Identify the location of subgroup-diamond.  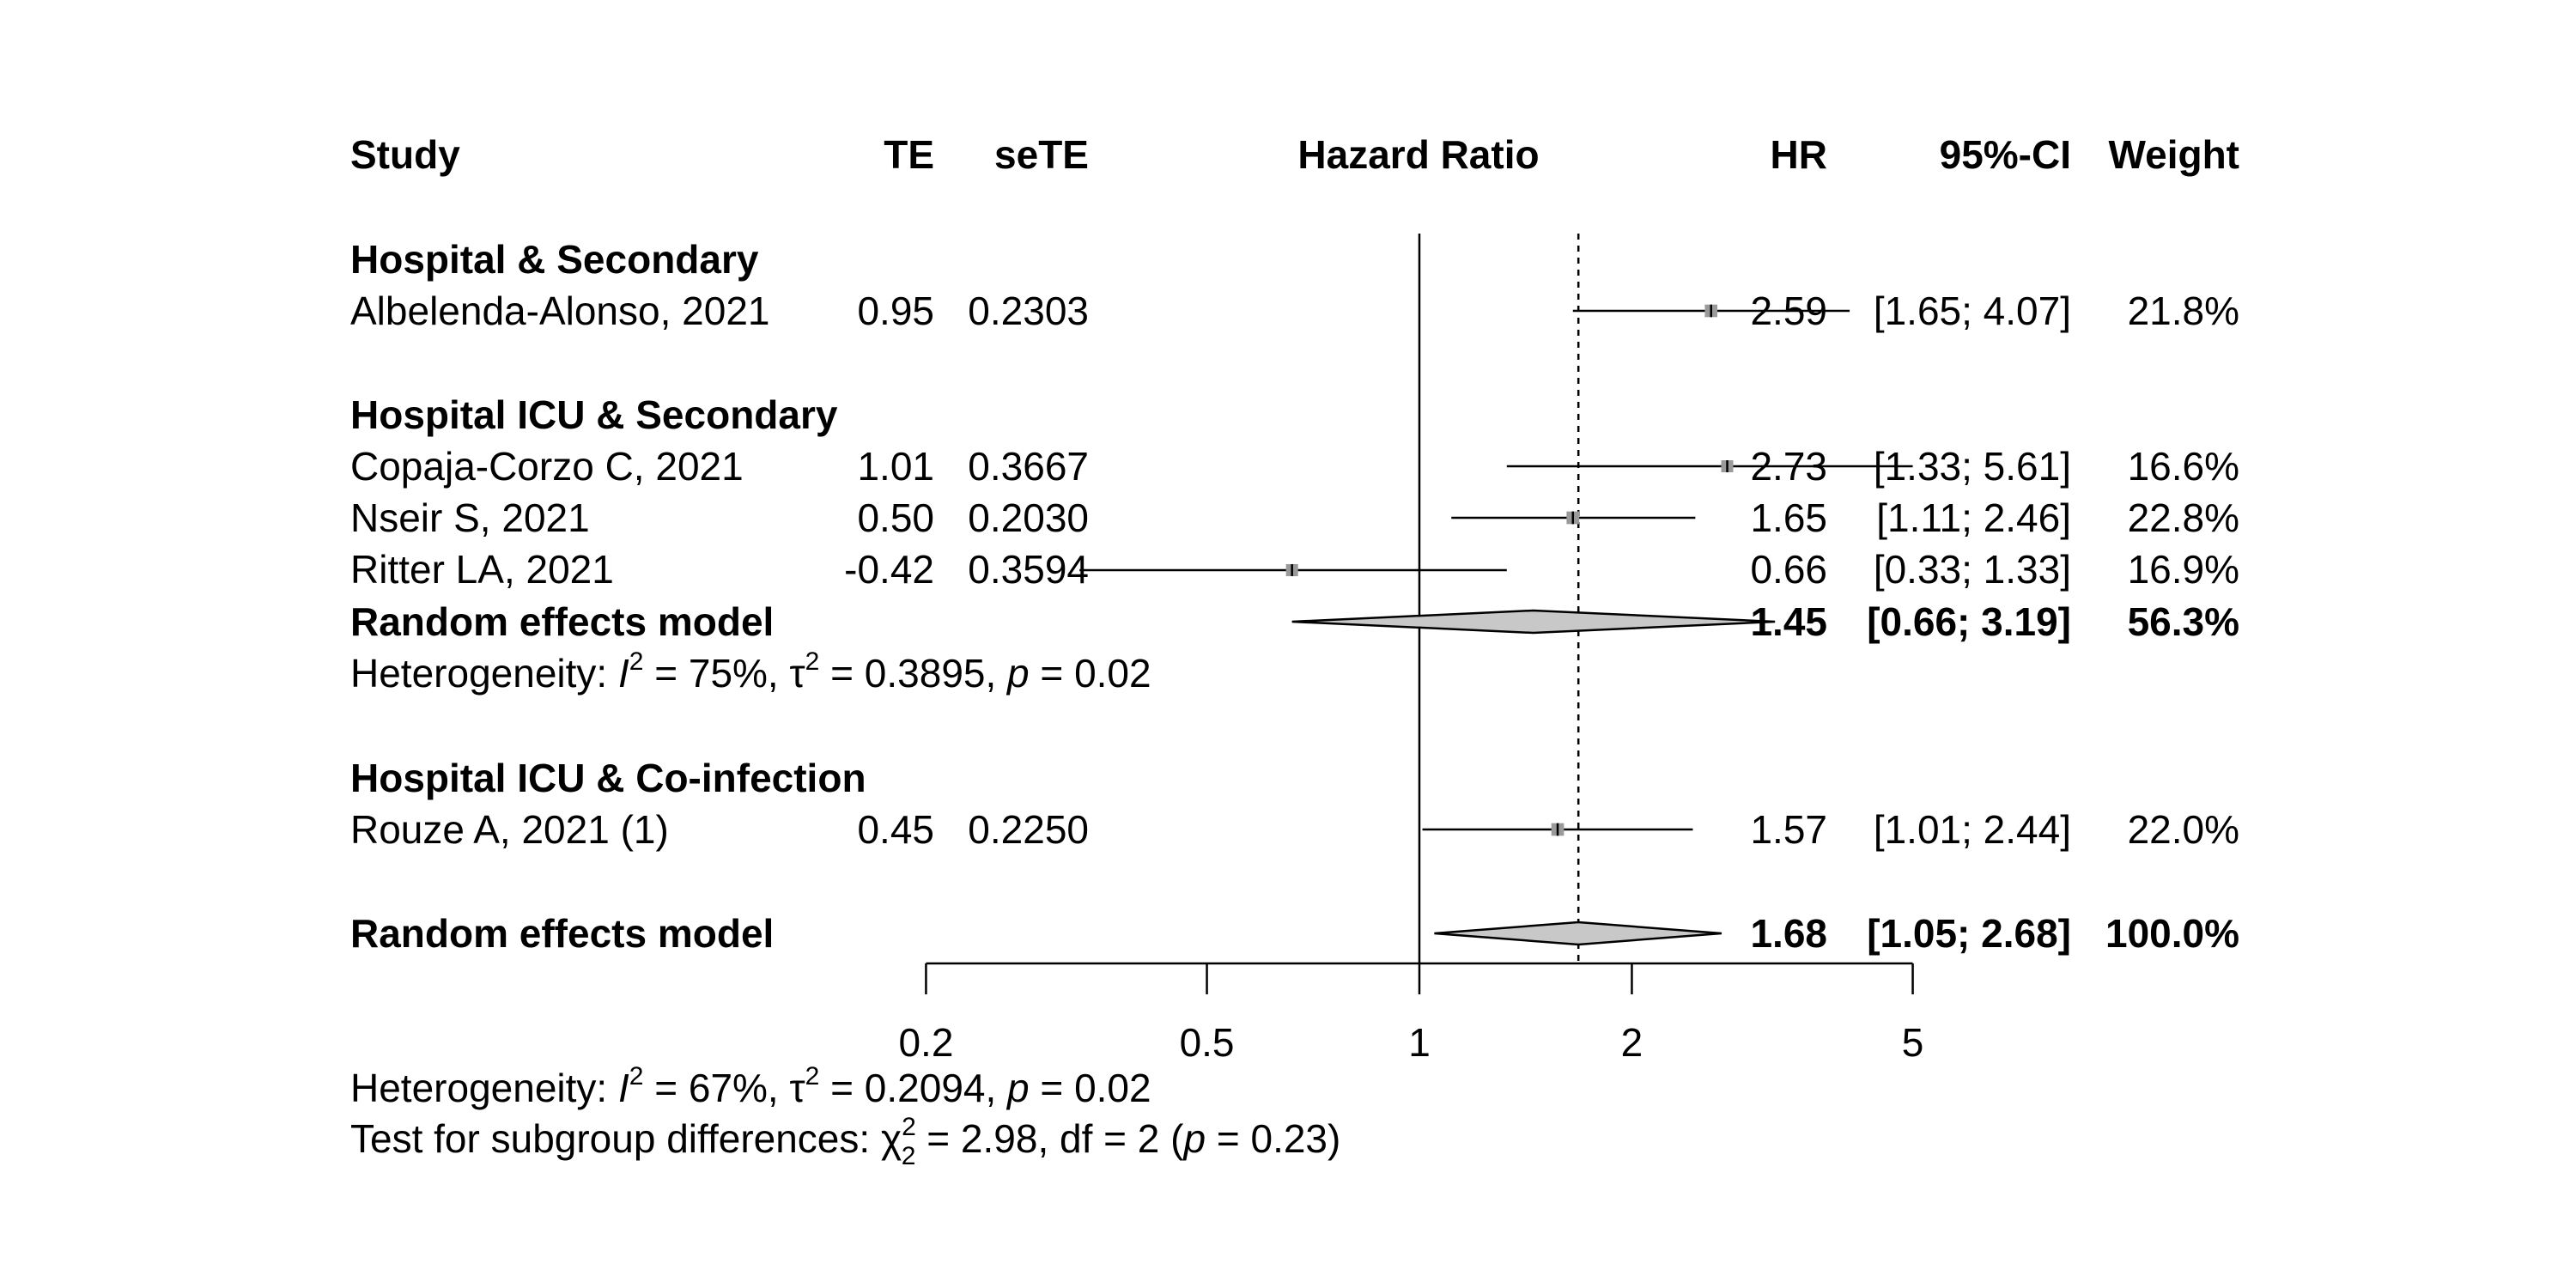
(1533, 622).